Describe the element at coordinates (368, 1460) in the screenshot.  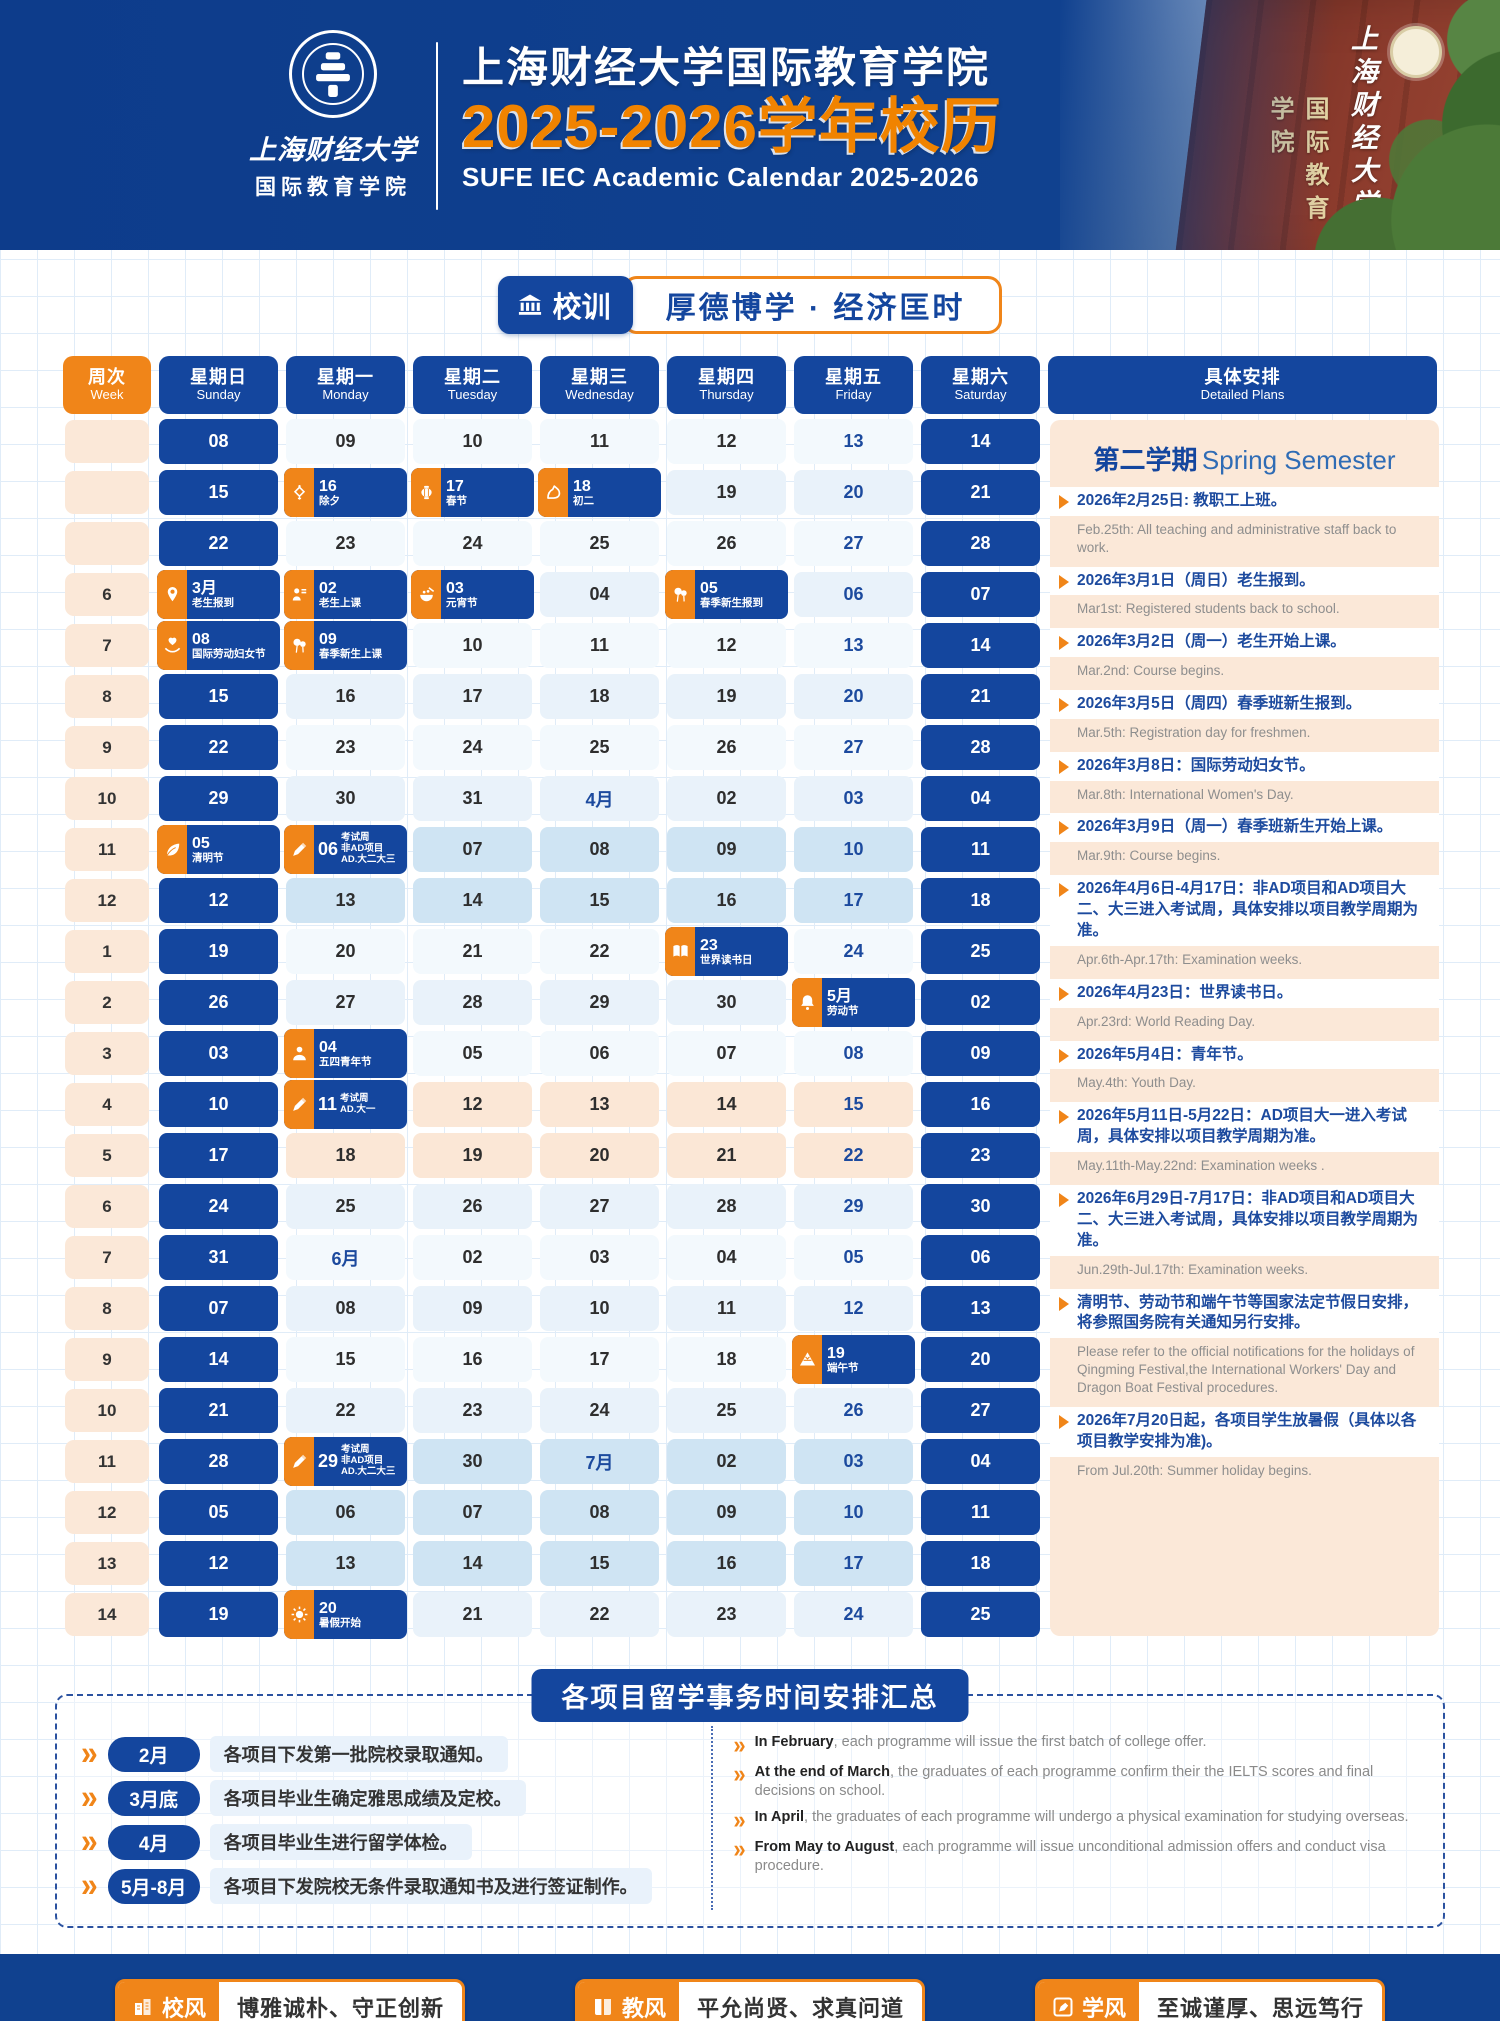
I see `event-name: 考试周 非AD项目 AD.大二大三` at that location.